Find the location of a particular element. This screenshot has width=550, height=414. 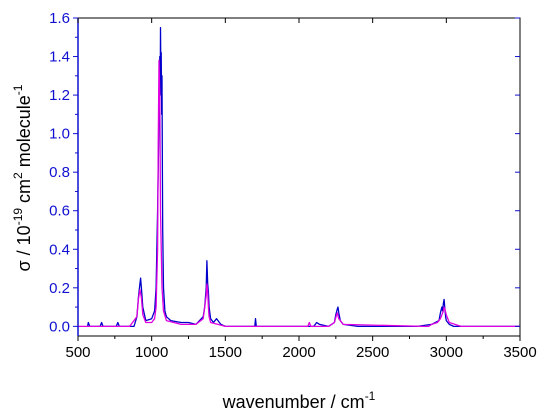

x-tick-label: 2500 is located at coordinates (372, 352).